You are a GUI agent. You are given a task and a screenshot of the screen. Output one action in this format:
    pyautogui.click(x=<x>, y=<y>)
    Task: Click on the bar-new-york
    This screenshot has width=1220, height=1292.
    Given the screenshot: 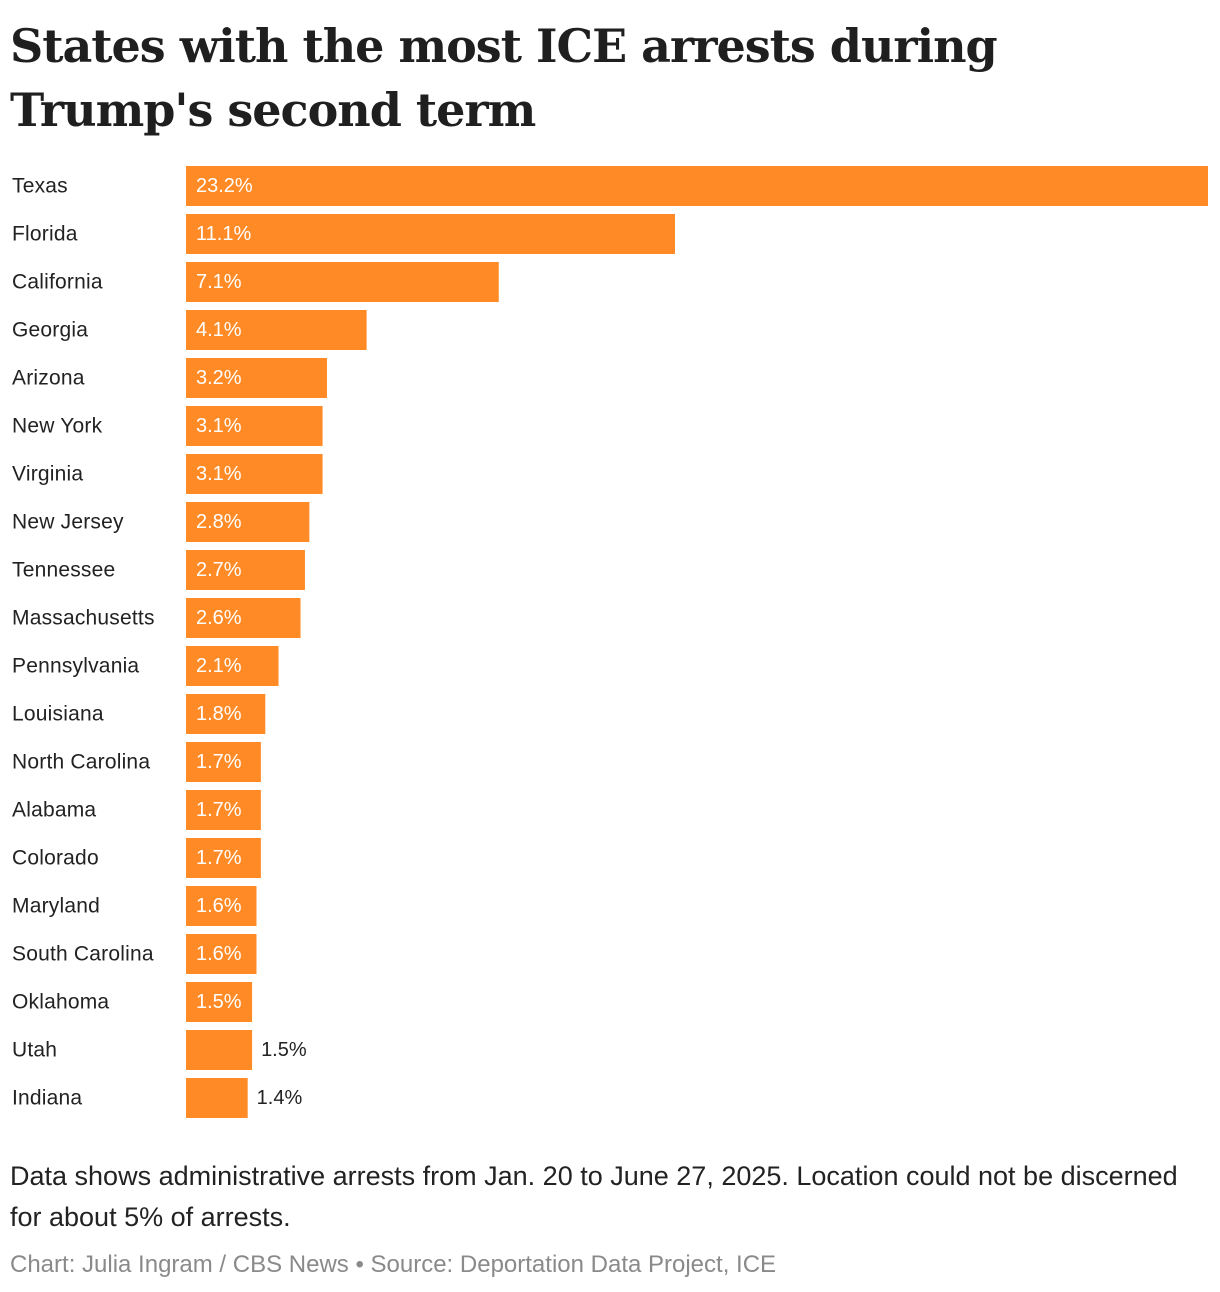 What is the action you would take?
    pyautogui.click(x=254, y=426)
    